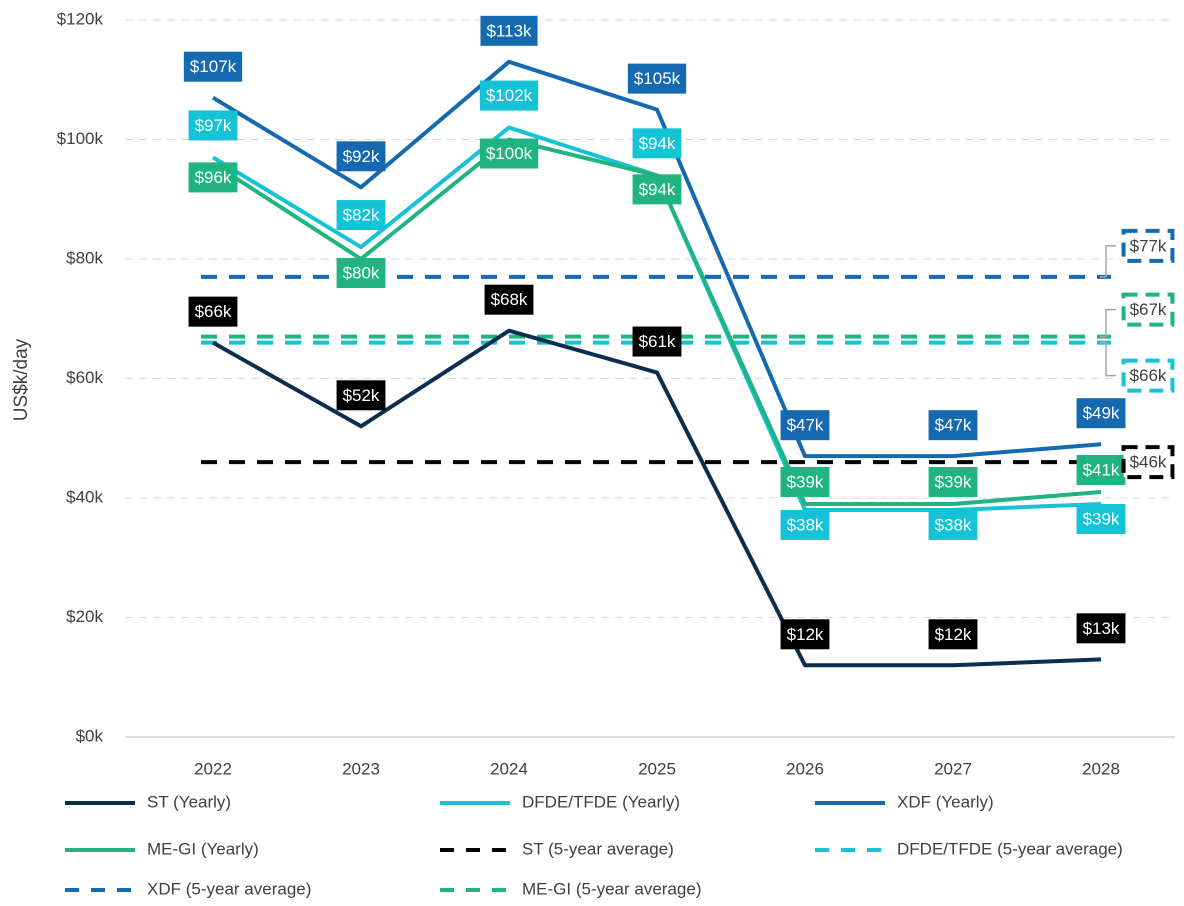  Describe the element at coordinates (203, 848) in the screenshot. I see `legend-label: ME-GI (Yearly)` at that location.